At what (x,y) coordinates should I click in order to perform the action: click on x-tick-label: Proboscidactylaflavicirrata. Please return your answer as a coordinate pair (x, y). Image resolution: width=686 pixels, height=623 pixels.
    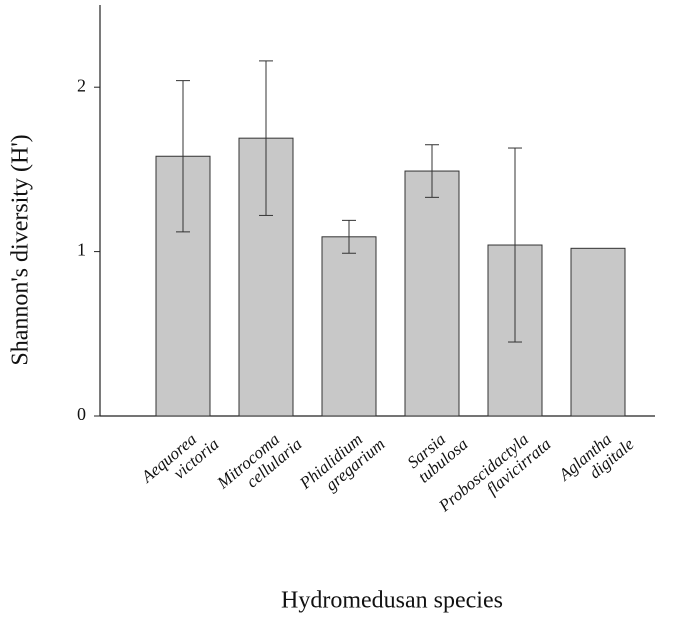
    Looking at the image, I should click on (494, 475).